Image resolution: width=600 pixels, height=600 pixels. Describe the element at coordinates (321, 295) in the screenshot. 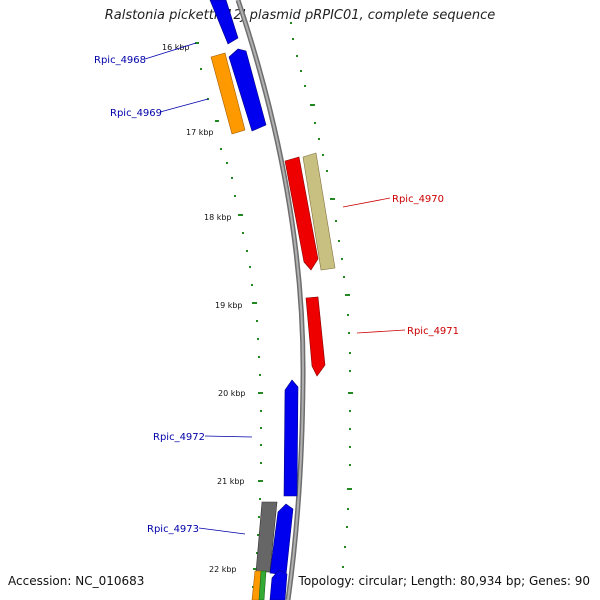

I see `outer-ticks` at that location.